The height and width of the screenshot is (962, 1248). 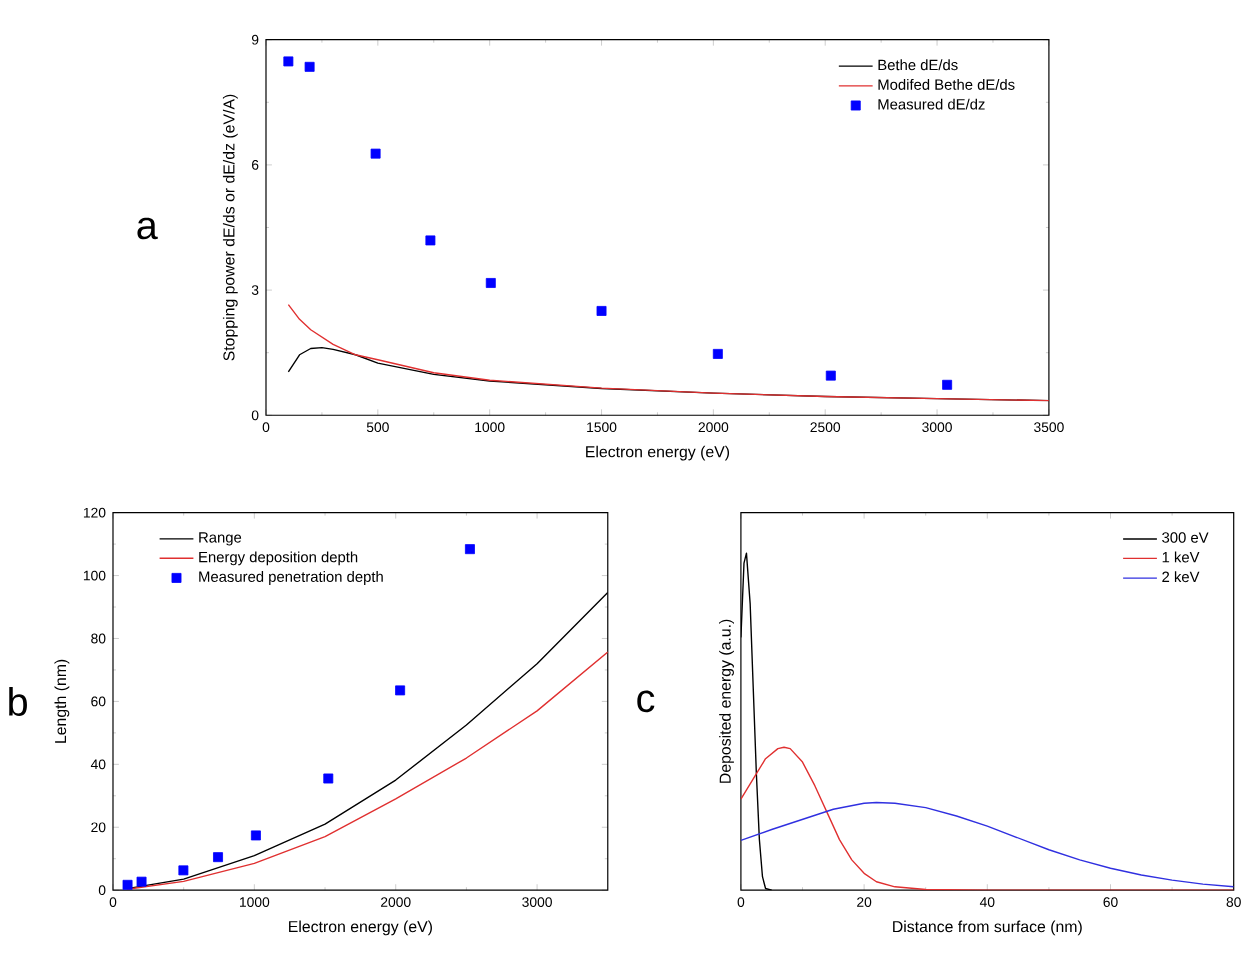 What do you see at coordinates (18, 702) in the screenshot?
I see `text: b` at bounding box center [18, 702].